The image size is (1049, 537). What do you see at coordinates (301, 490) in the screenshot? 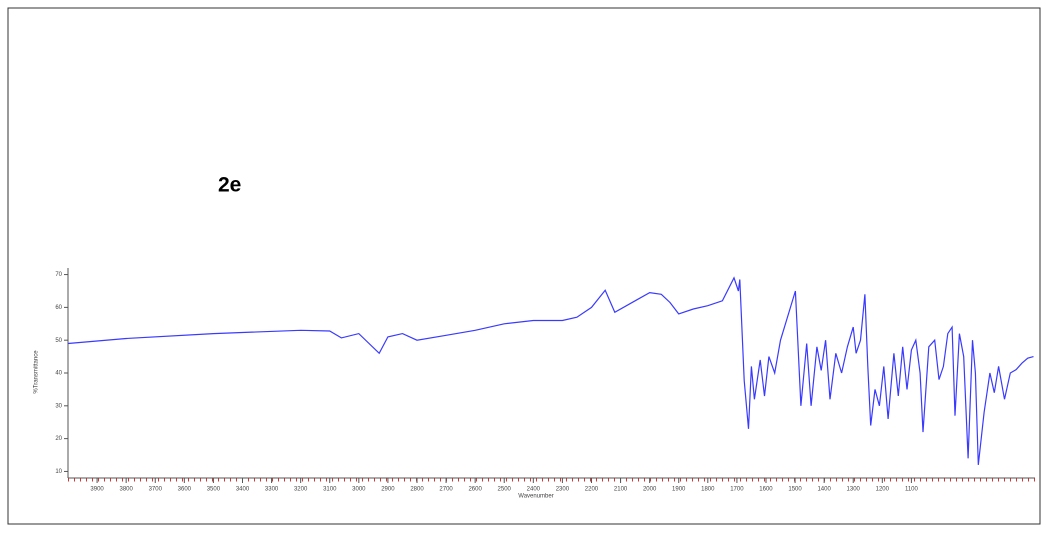
I see `x-tick-label: 3200` at bounding box center [301, 490].